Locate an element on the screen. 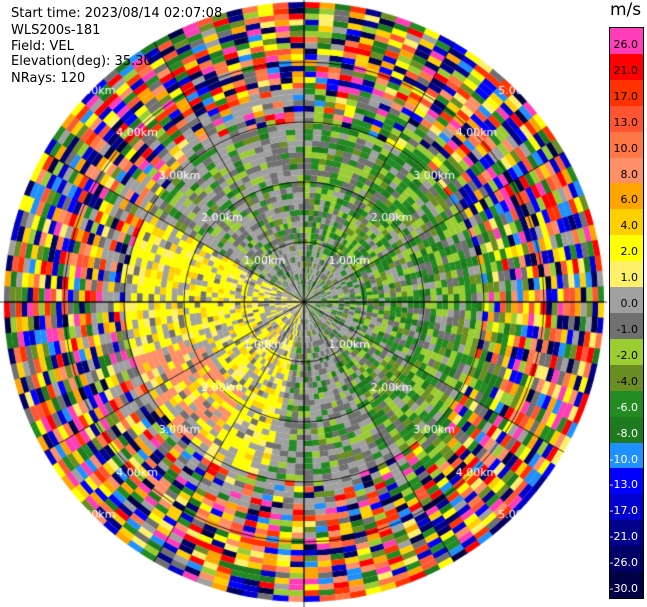 The width and height of the screenshot is (647, 607). colorbar-unit: m/s is located at coordinates (626, 10).